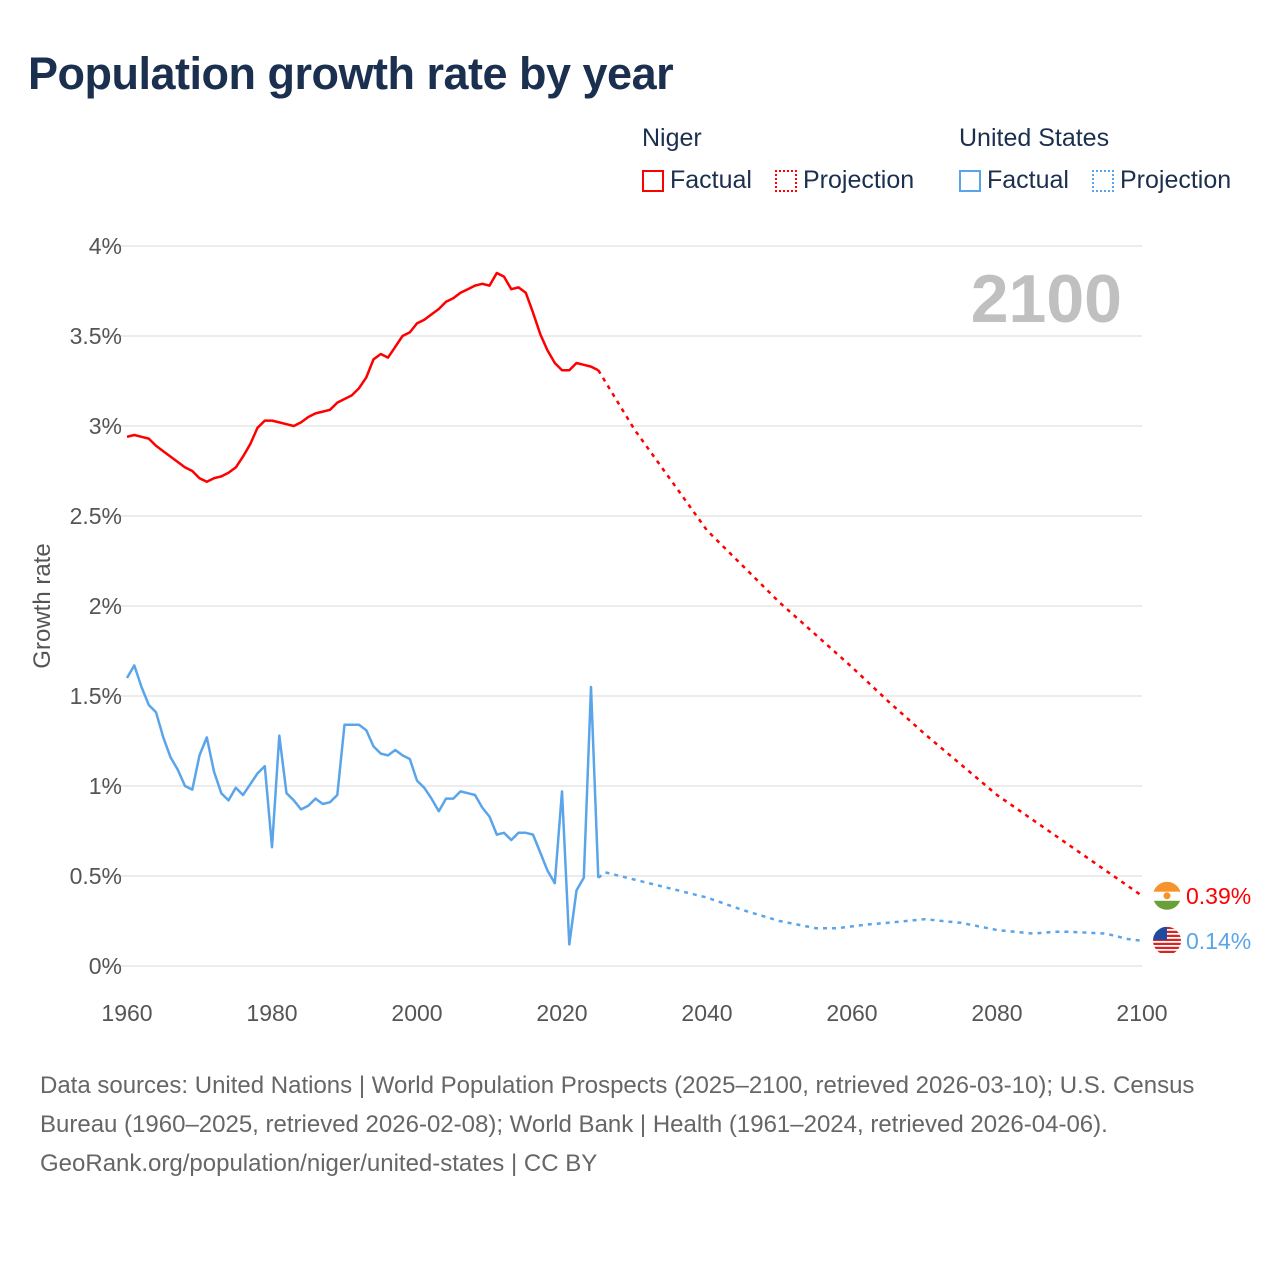  I want to click on x-tick-label: 2100, so click(1141, 1013).